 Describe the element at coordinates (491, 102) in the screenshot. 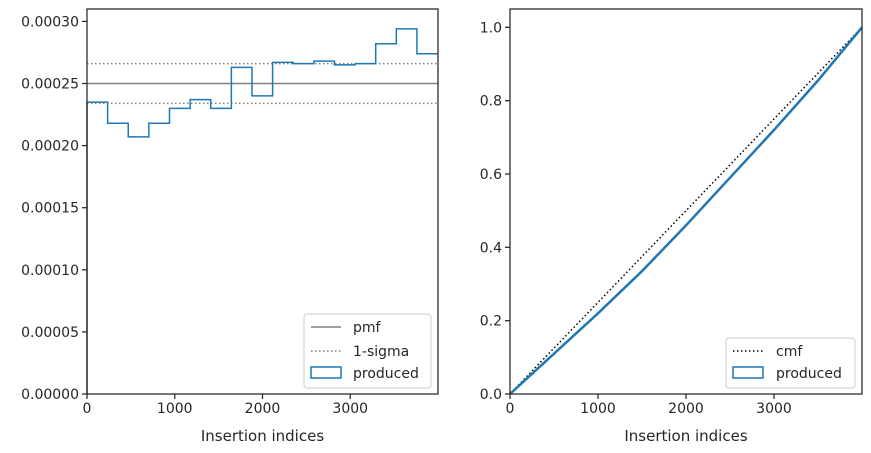

I see `y-tick-label: 0.8` at that location.